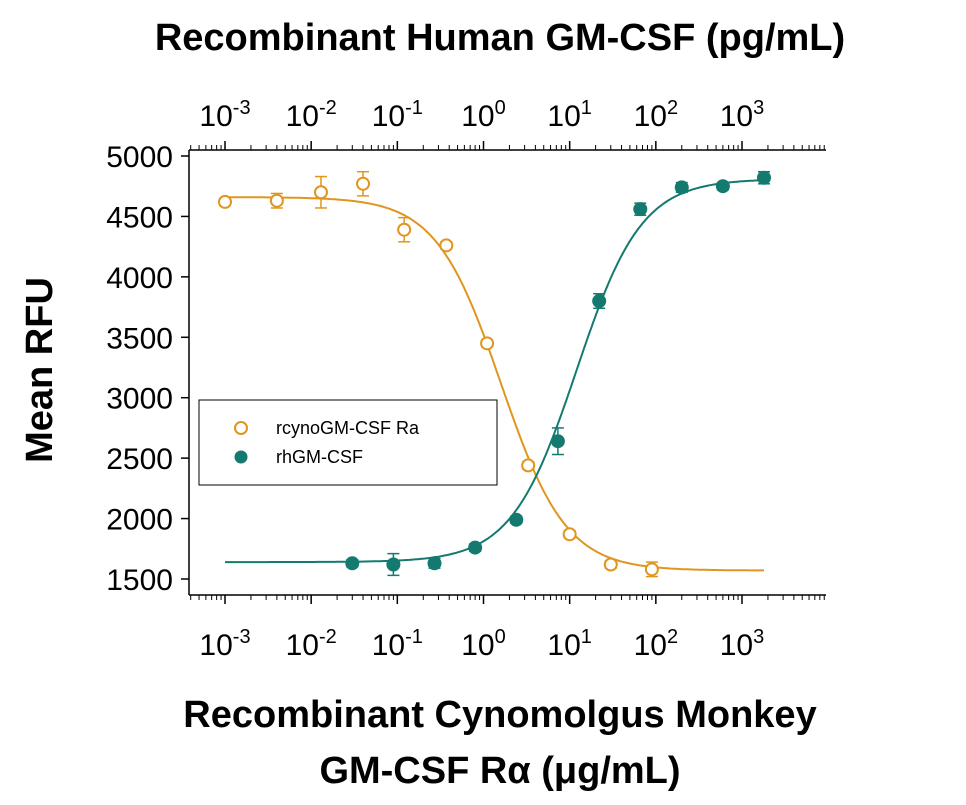 This screenshot has width=966, height=805. I want to click on y-tick-label: 1500, so click(139, 580).